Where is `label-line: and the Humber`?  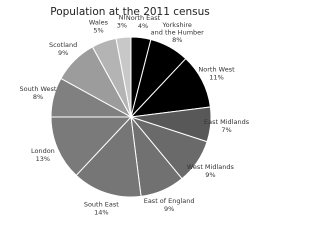
label-line: and the Humber is located at coordinates (177, 32).